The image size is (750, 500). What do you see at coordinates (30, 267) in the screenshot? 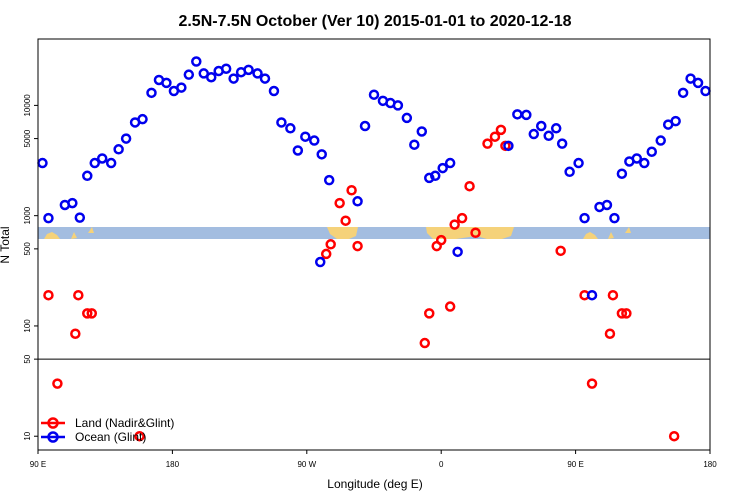
I see `y-axis: 10 50 100 500 1000 5000 10000` at bounding box center [30, 267].